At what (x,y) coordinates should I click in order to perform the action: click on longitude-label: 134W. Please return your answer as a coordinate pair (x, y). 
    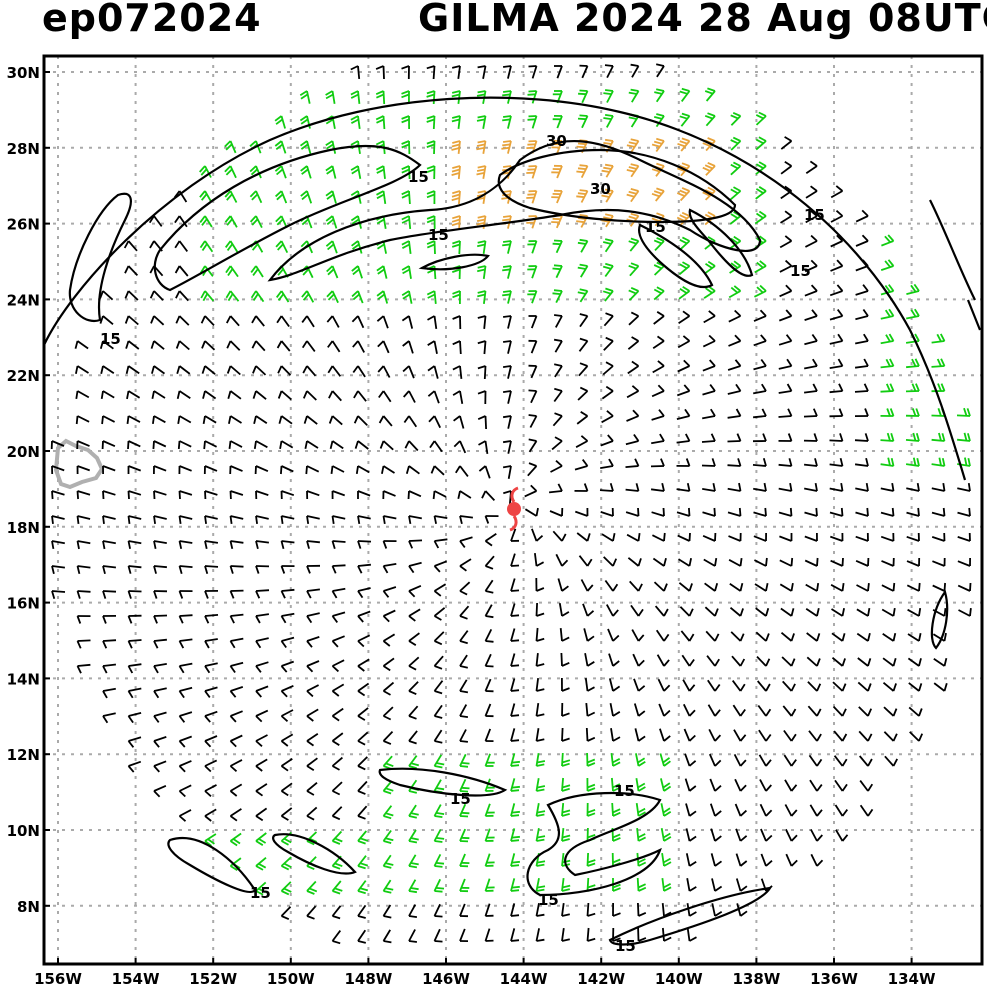
    Looking at the image, I should click on (912, 979).